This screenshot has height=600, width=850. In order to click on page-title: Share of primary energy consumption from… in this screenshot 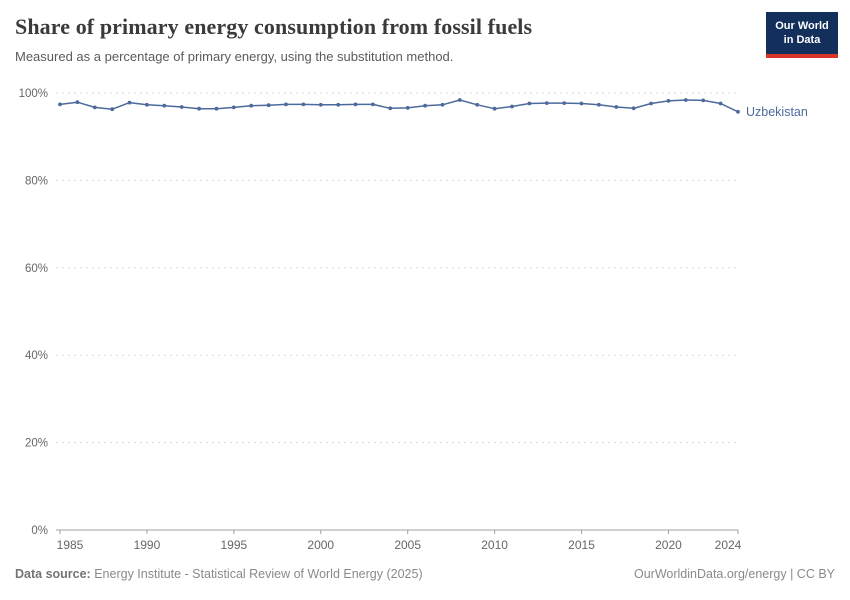, I will do `click(274, 26)`.